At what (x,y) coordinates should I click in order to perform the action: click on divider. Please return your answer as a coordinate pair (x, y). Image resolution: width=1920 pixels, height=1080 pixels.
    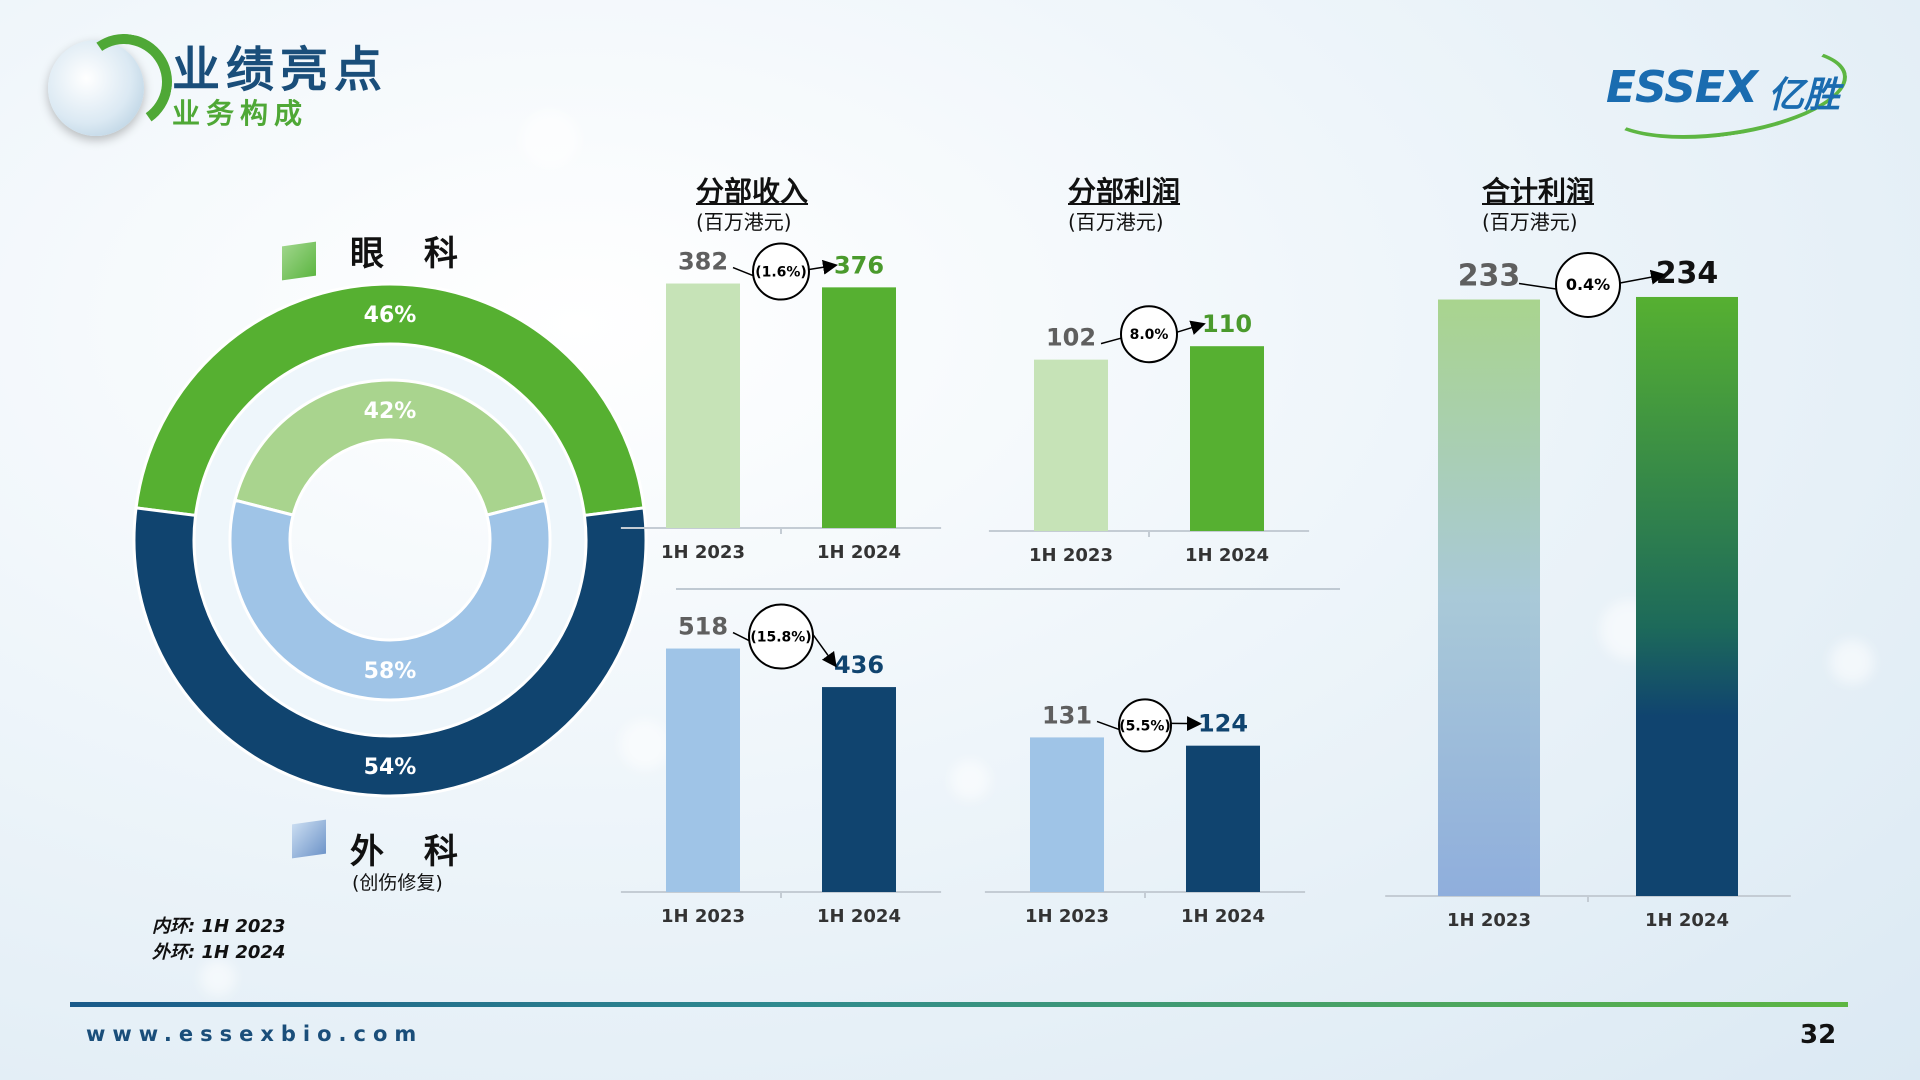
    Looking at the image, I should click on (1008, 589).